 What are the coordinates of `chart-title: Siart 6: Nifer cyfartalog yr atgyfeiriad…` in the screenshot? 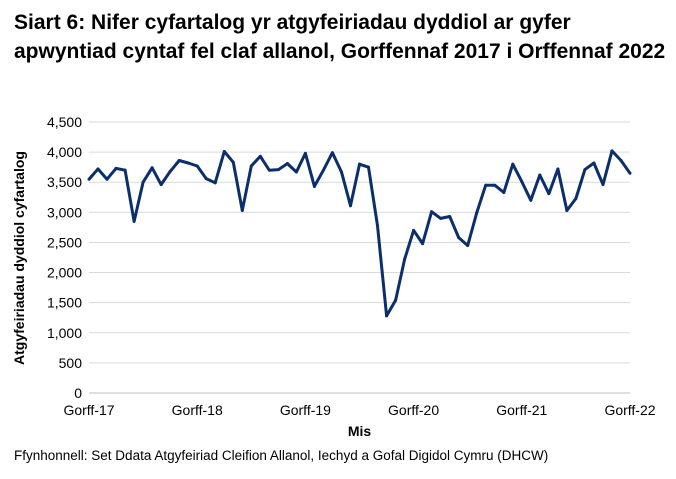 It's located at (340, 37).